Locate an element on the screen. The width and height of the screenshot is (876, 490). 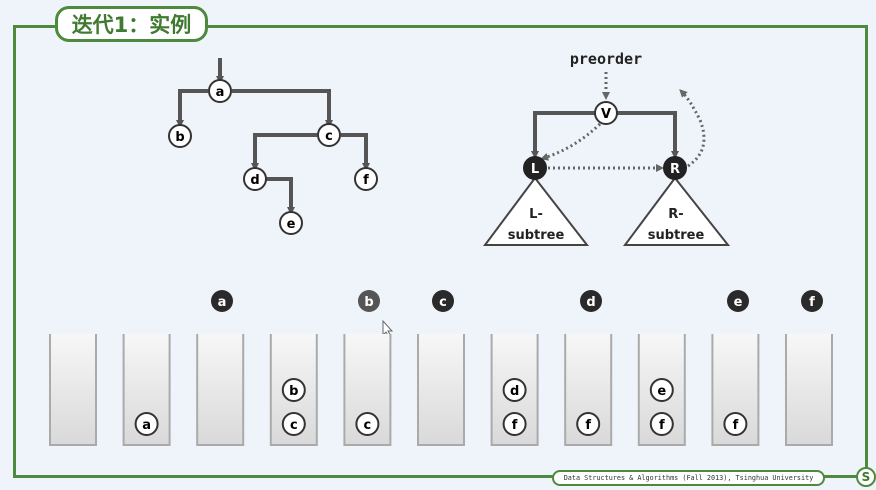
example-tree-nodes: a b c d e f is located at coordinates (273, 157).